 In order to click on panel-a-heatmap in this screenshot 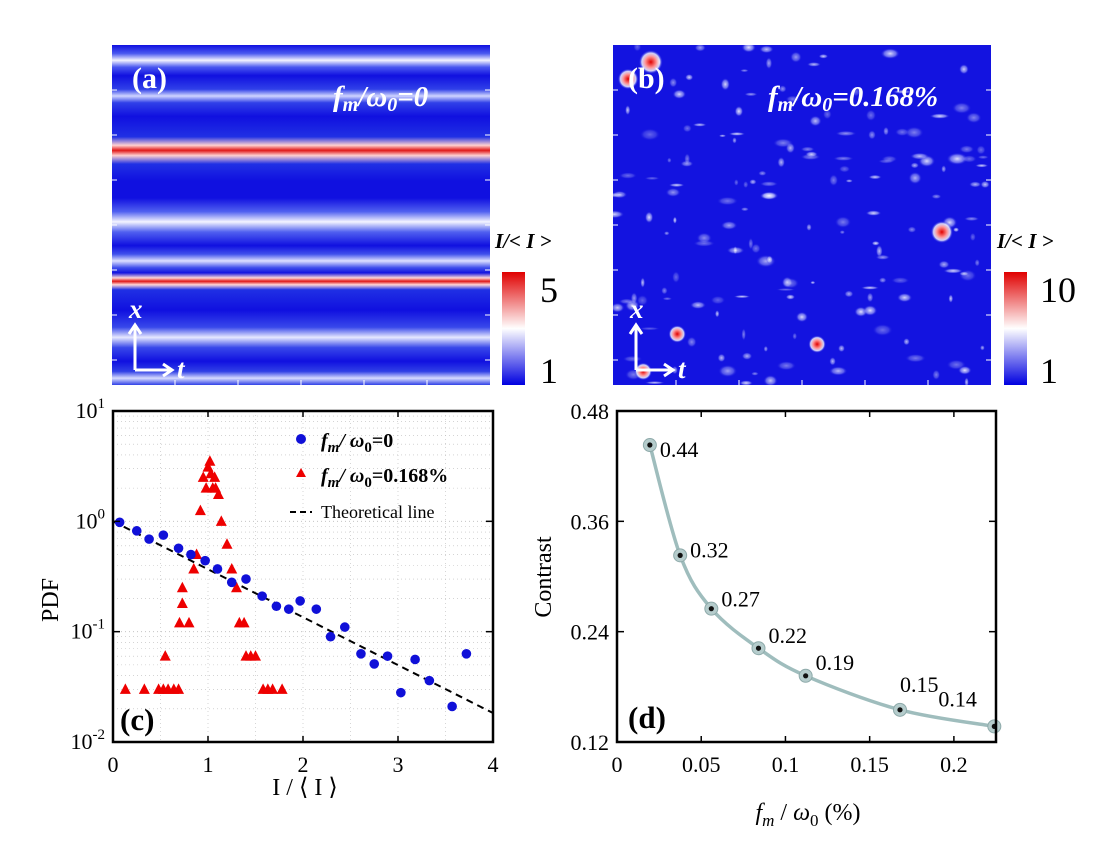, I will do `click(301, 215)`.